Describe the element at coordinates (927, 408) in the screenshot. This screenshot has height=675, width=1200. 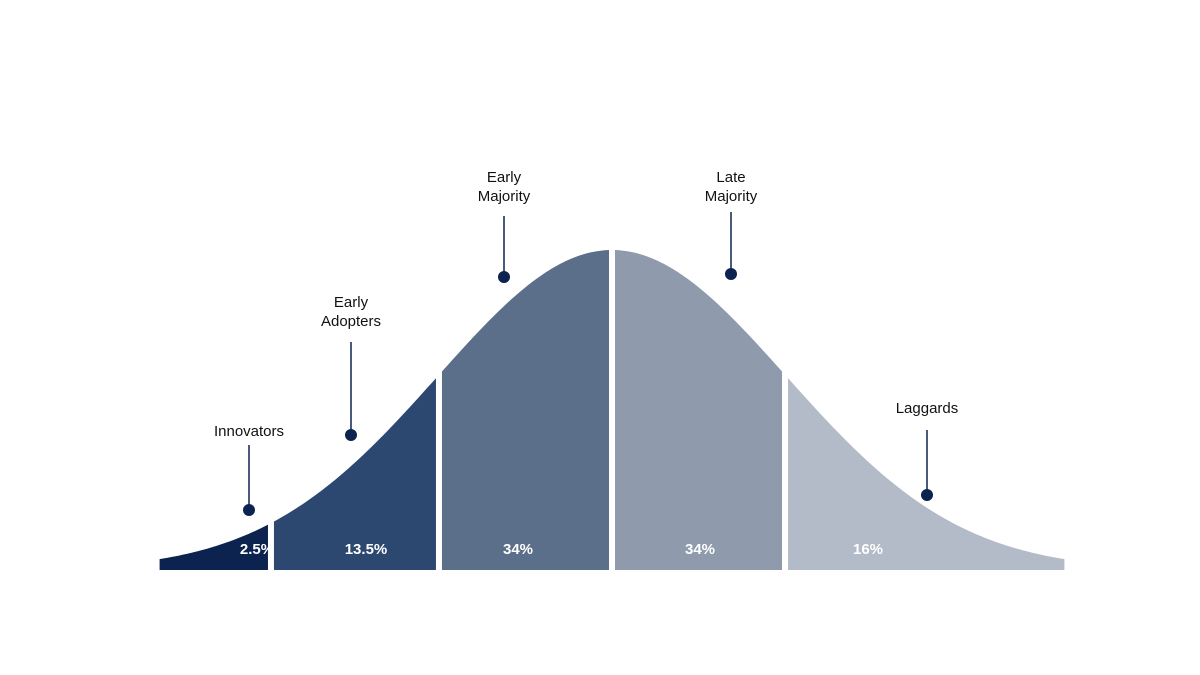
I see `segment-label: Laggards` at that location.